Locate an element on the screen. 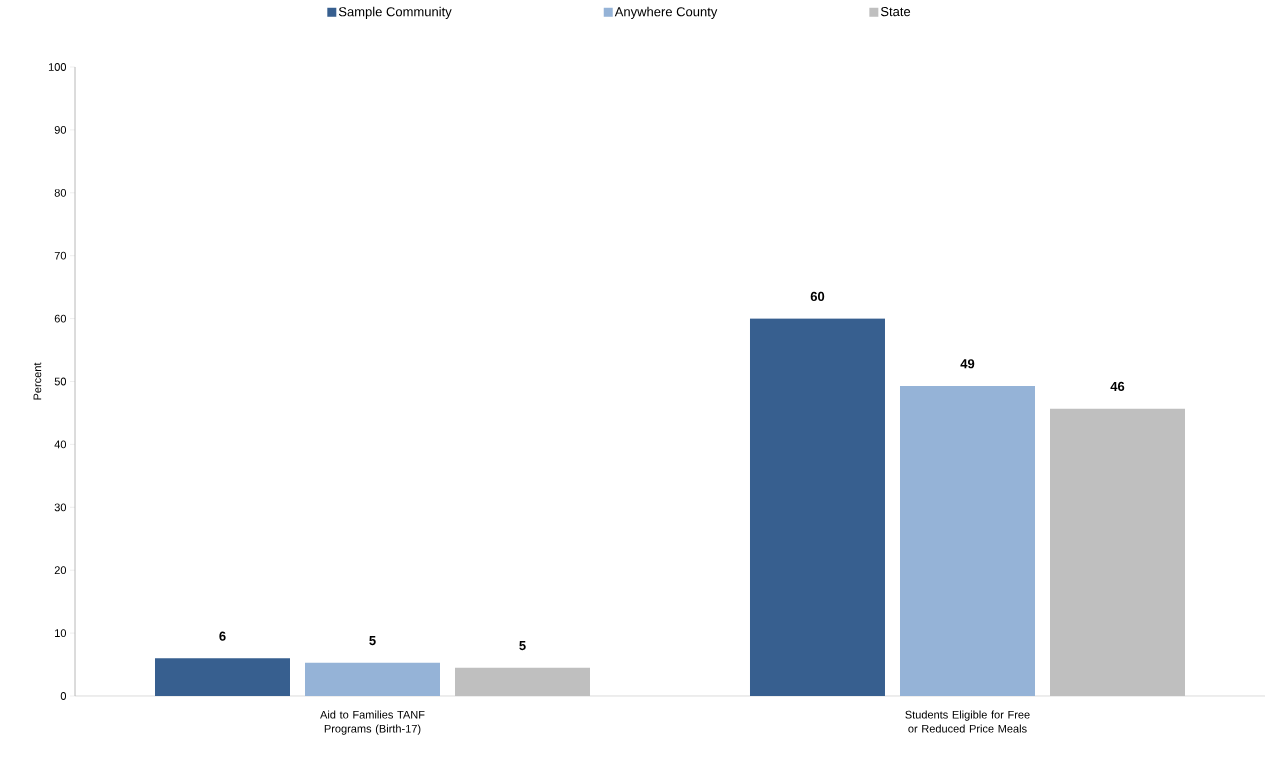  y-tick-label: 70 is located at coordinates (60, 255).